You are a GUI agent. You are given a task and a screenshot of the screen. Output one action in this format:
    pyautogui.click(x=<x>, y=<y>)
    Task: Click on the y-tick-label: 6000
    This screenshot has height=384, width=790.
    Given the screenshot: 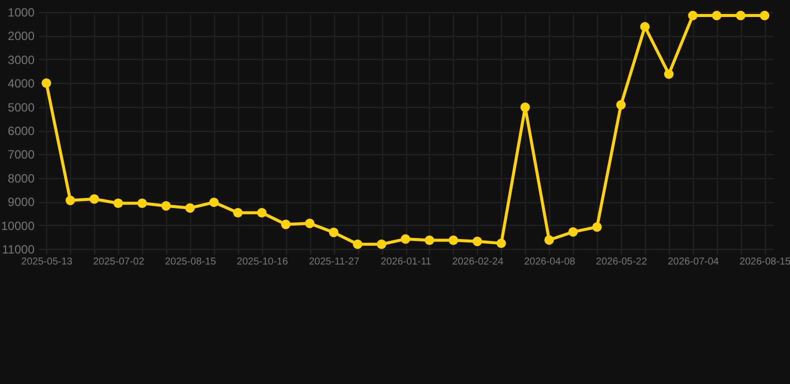 What is the action you would take?
    pyautogui.click(x=21, y=131)
    